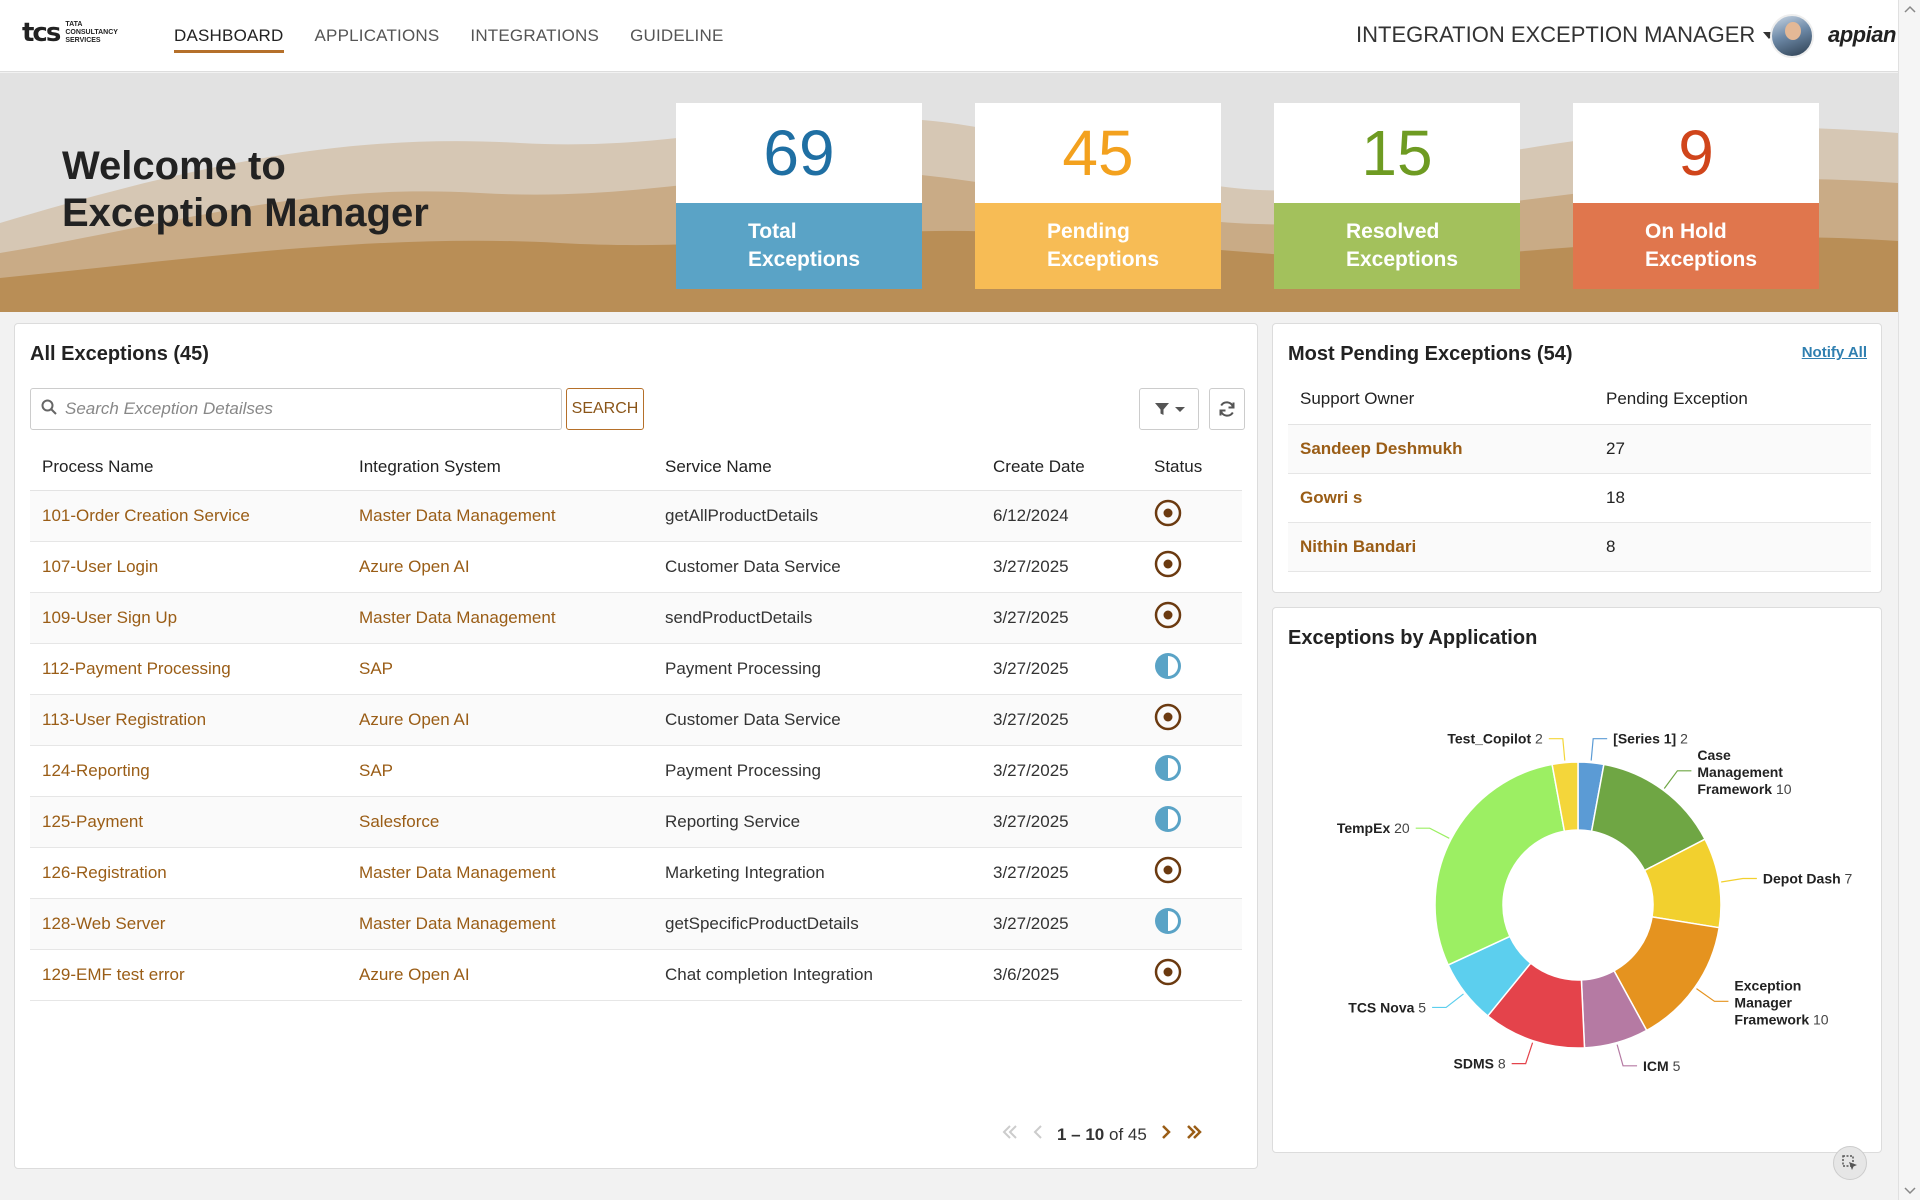 Image resolution: width=1920 pixels, height=1200 pixels. What do you see at coordinates (1358, 546) in the screenshot?
I see `support-owner-link: Nithin Bandari` at bounding box center [1358, 546].